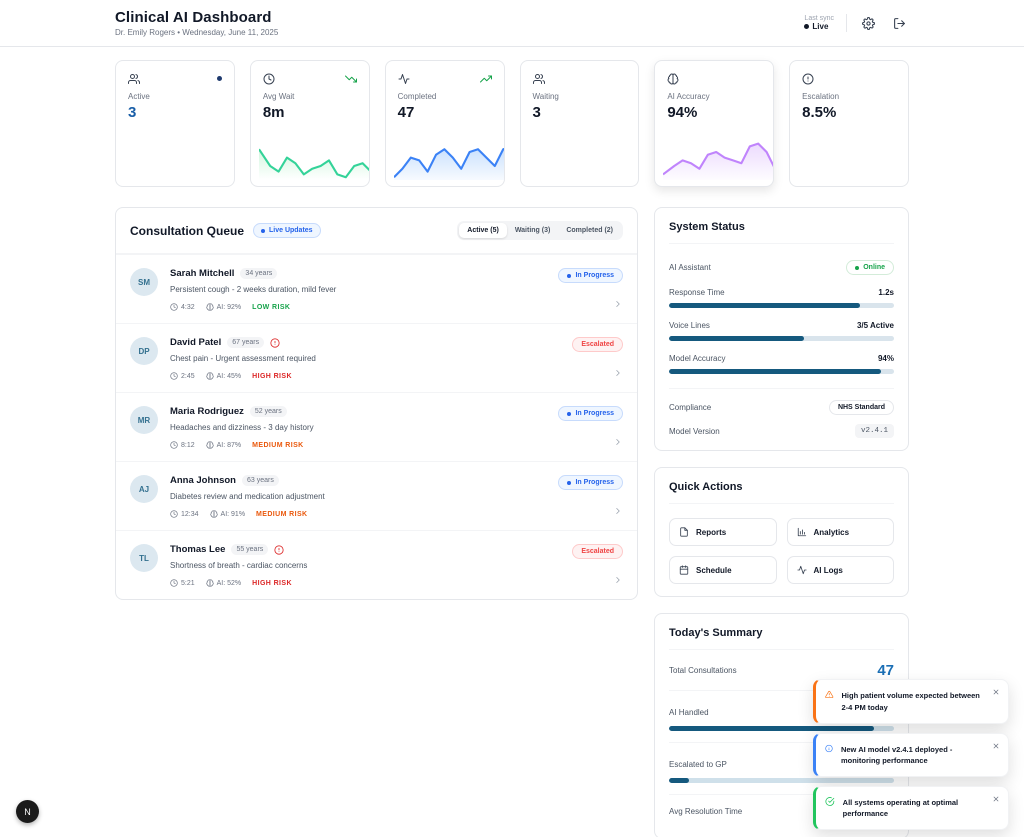 This screenshot has height=837, width=1024. I want to click on quick-actions-card: Quick Actions Reports Analytics Schedule, so click(781, 532).